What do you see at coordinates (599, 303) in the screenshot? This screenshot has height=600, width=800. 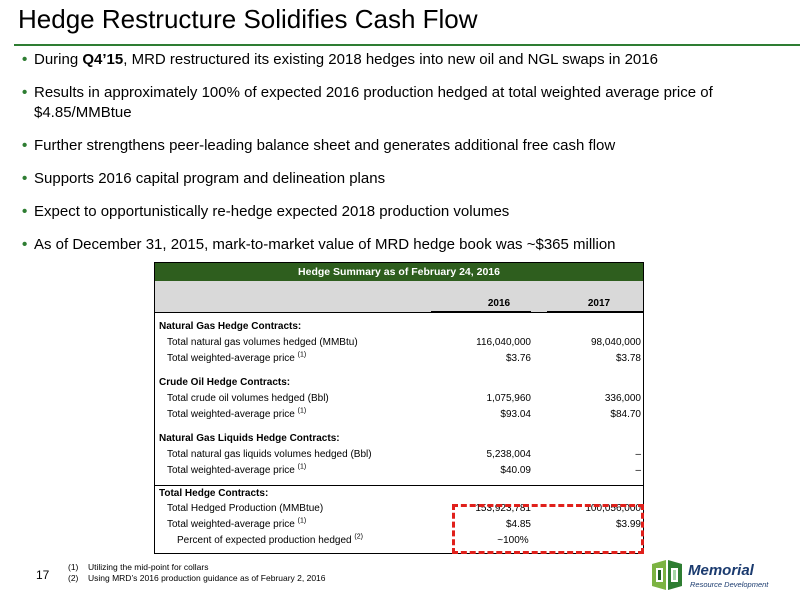 I see `column-2017: 2017` at bounding box center [599, 303].